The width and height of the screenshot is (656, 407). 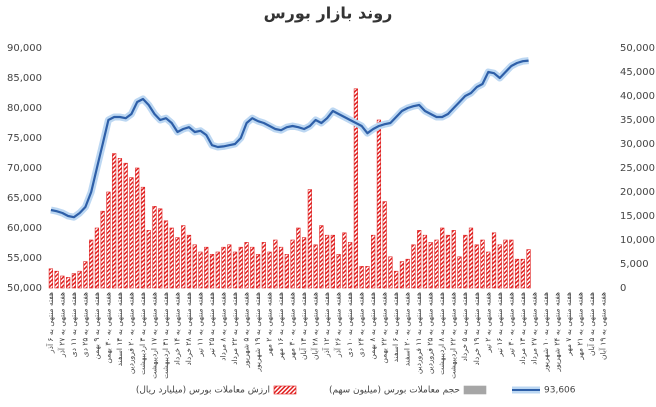 What do you see at coordinates (637, 168) in the screenshot?
I see `y2ticks-label: 25,000` at bounding box center [637, 168].